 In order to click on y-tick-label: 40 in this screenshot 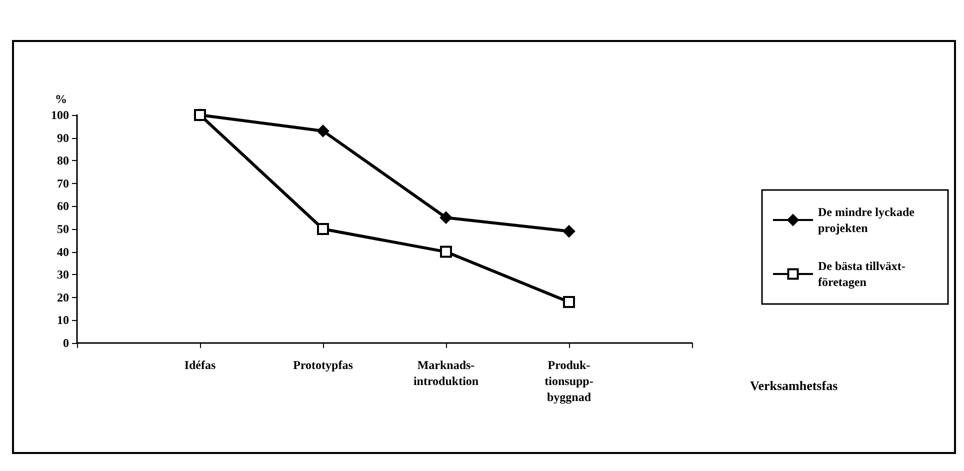, I will do `click(63, 251)`.